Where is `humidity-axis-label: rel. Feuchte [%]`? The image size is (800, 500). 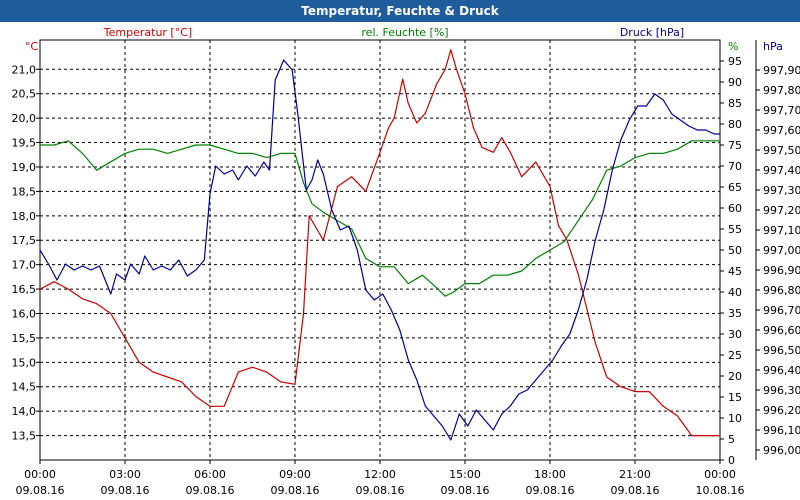
humidity-axis-label: rel. Feuchte [%] is located at coordinates (404, 32).